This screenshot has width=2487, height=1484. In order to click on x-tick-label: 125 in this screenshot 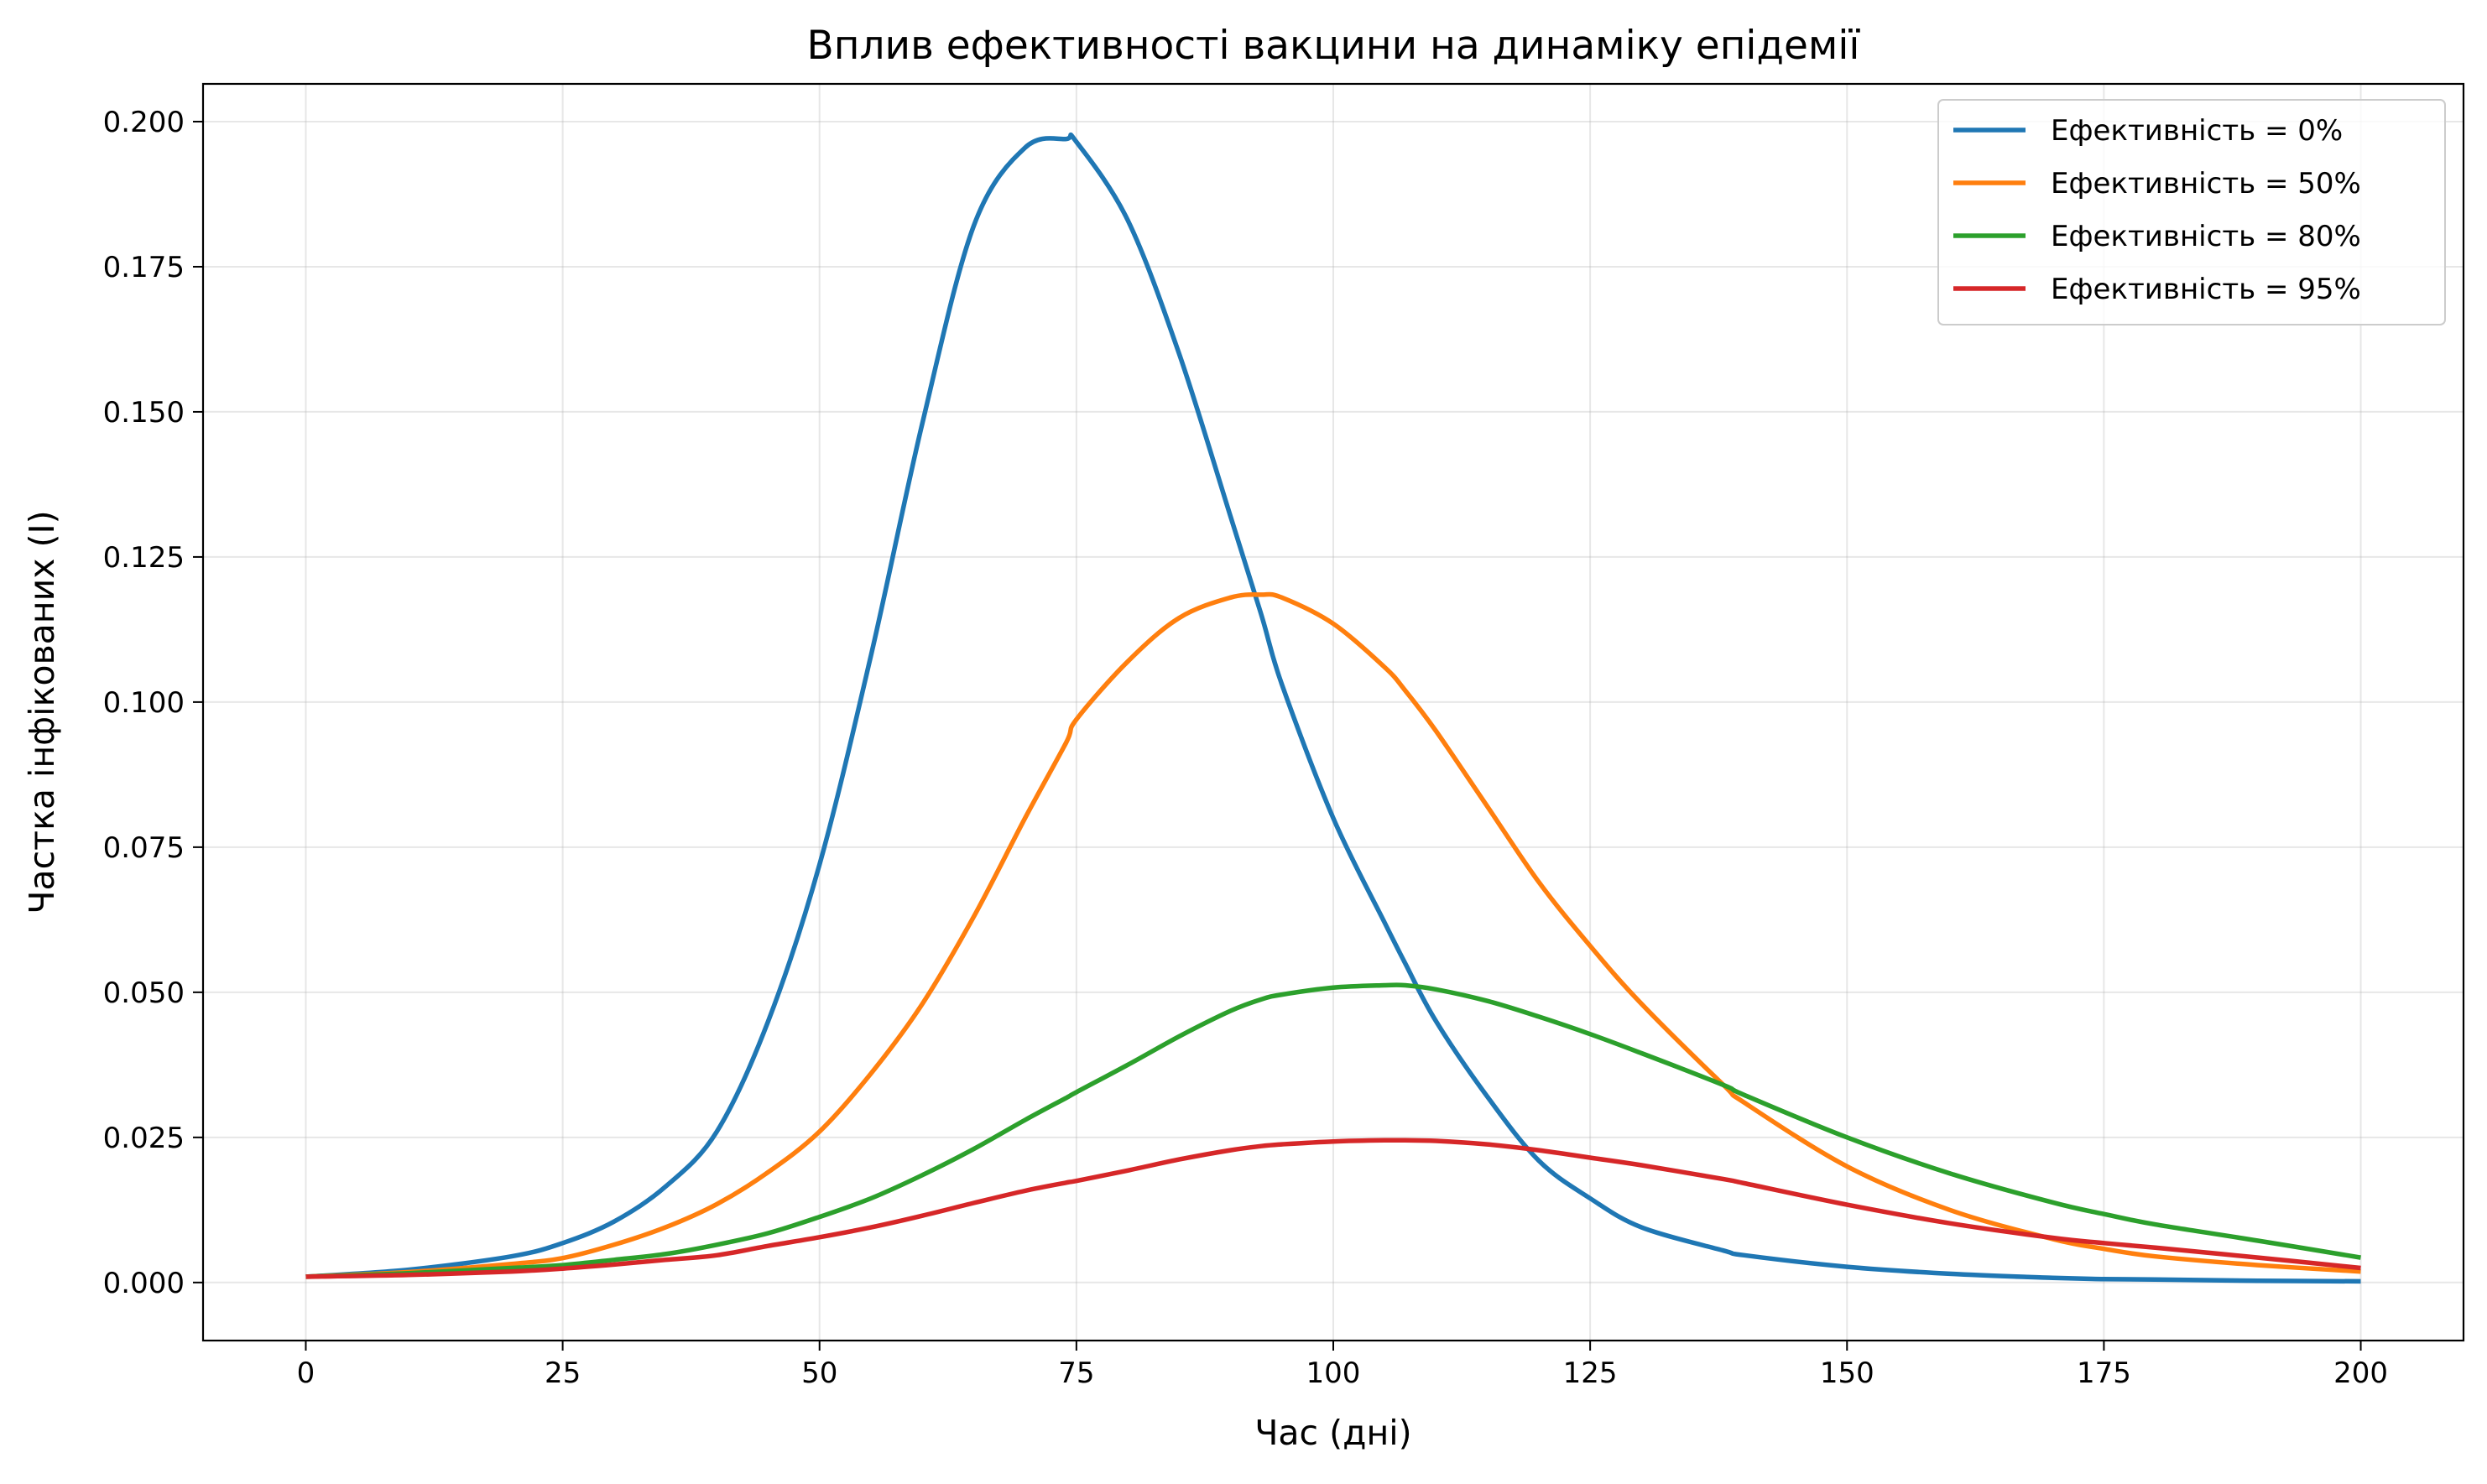, I will do `click(1590, 1373)`.